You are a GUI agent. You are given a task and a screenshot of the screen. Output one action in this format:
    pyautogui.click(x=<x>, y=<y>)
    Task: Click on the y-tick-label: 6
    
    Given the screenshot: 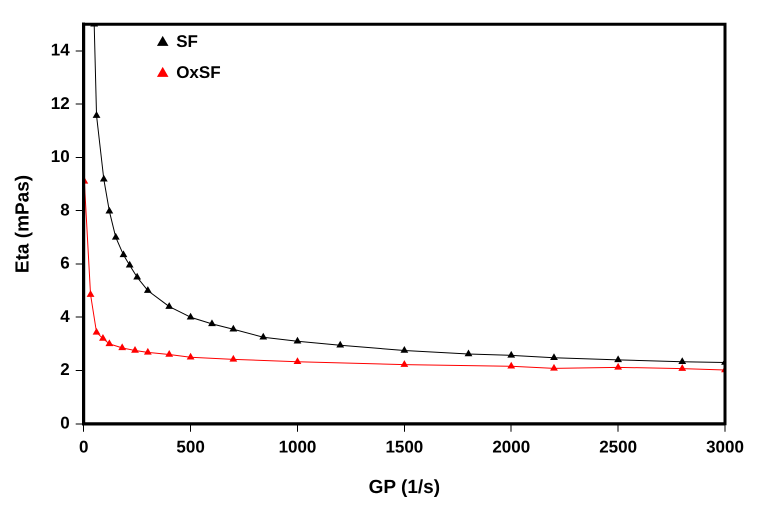 What is the action you would take?
    pyautogui.click(x=65, y=263)
    